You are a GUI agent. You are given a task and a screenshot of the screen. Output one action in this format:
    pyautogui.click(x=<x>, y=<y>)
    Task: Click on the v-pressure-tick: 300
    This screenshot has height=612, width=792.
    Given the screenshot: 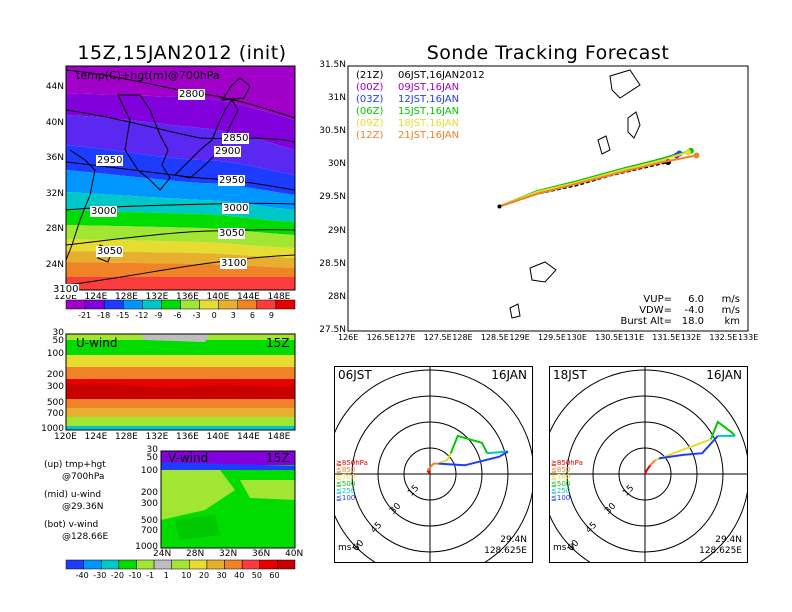 What is the action you would take?
    pyautogui.click(x=149, y=504)
    